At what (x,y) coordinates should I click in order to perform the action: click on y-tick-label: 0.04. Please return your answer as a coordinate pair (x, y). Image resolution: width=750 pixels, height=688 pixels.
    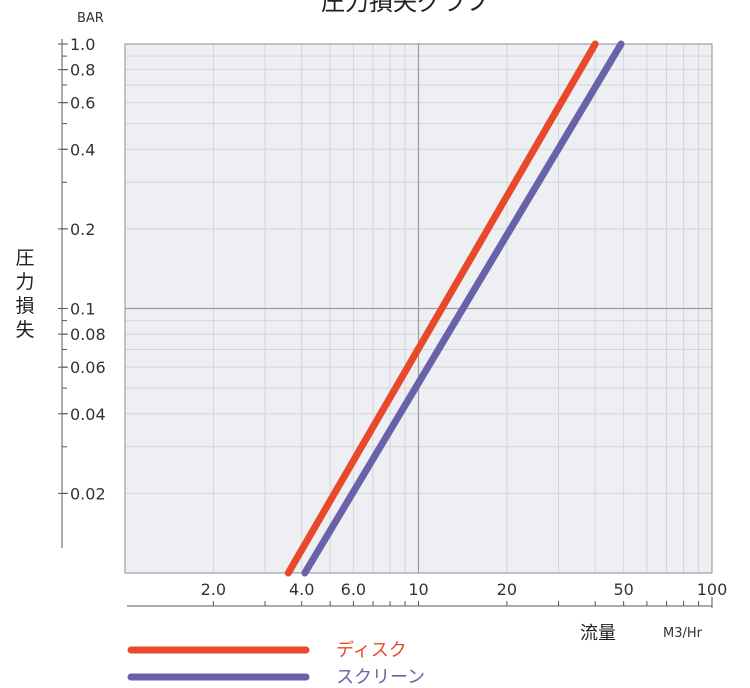
    Looking at the image, I should click on (88, 414).